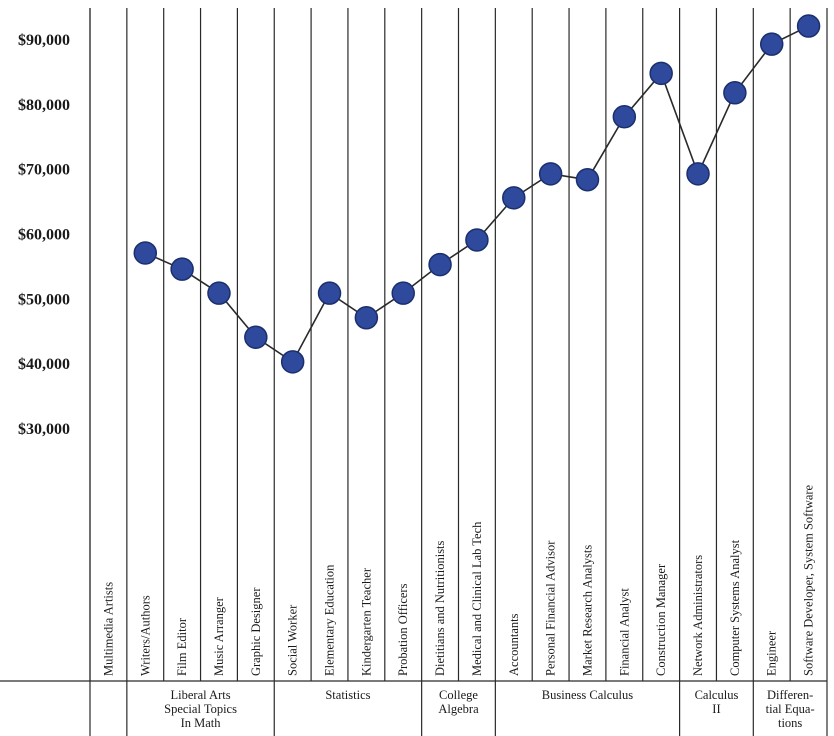 The height and width of the screenshot is (736, 834). I want to click on y-tick-label: $80,000, so click(44, 105).